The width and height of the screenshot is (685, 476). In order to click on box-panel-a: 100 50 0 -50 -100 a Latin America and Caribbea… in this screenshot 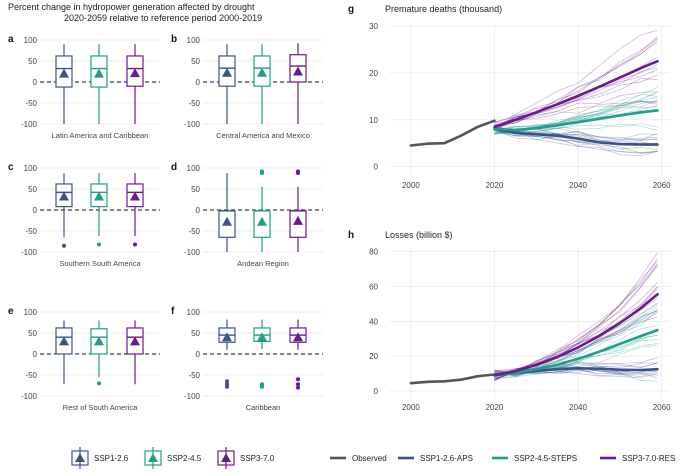, I will do `click(84, 87)`.